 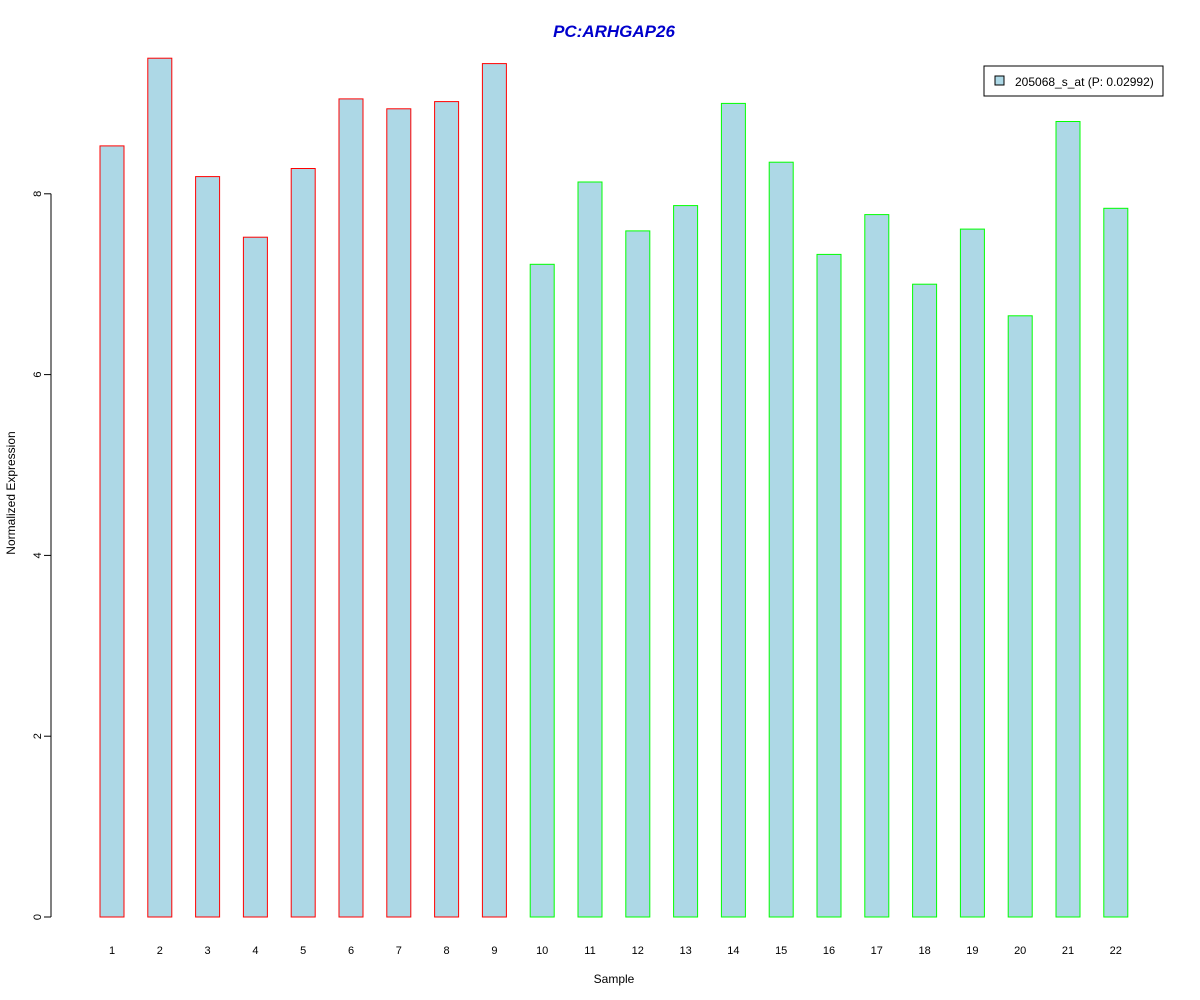 What do you see at coordinates (494, 951) in the screenshot?
I see `x-tick-label: 9` at bounding box center [494, 951].